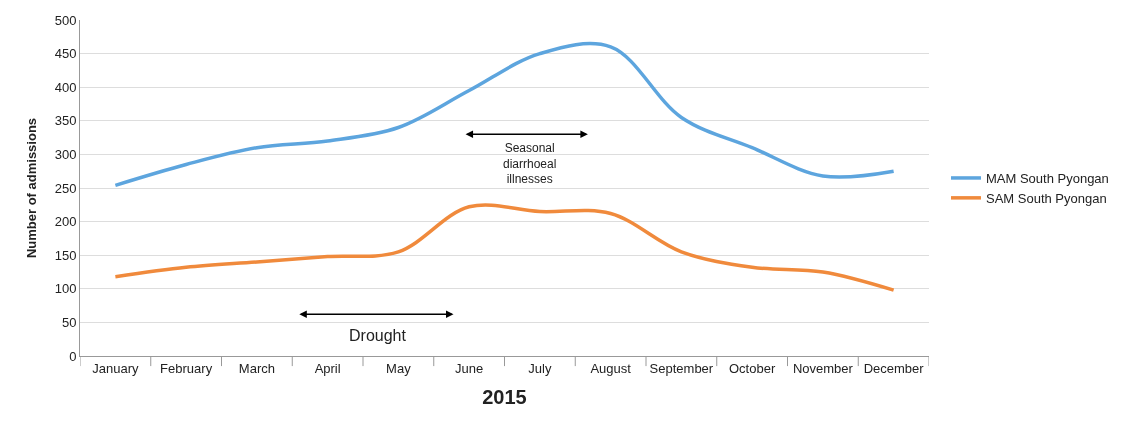 This screenshot has height=431, width=1129. Describe the element at coordinates (823, 368) in the screenshot. I see `x-tick-label: November` at that location.